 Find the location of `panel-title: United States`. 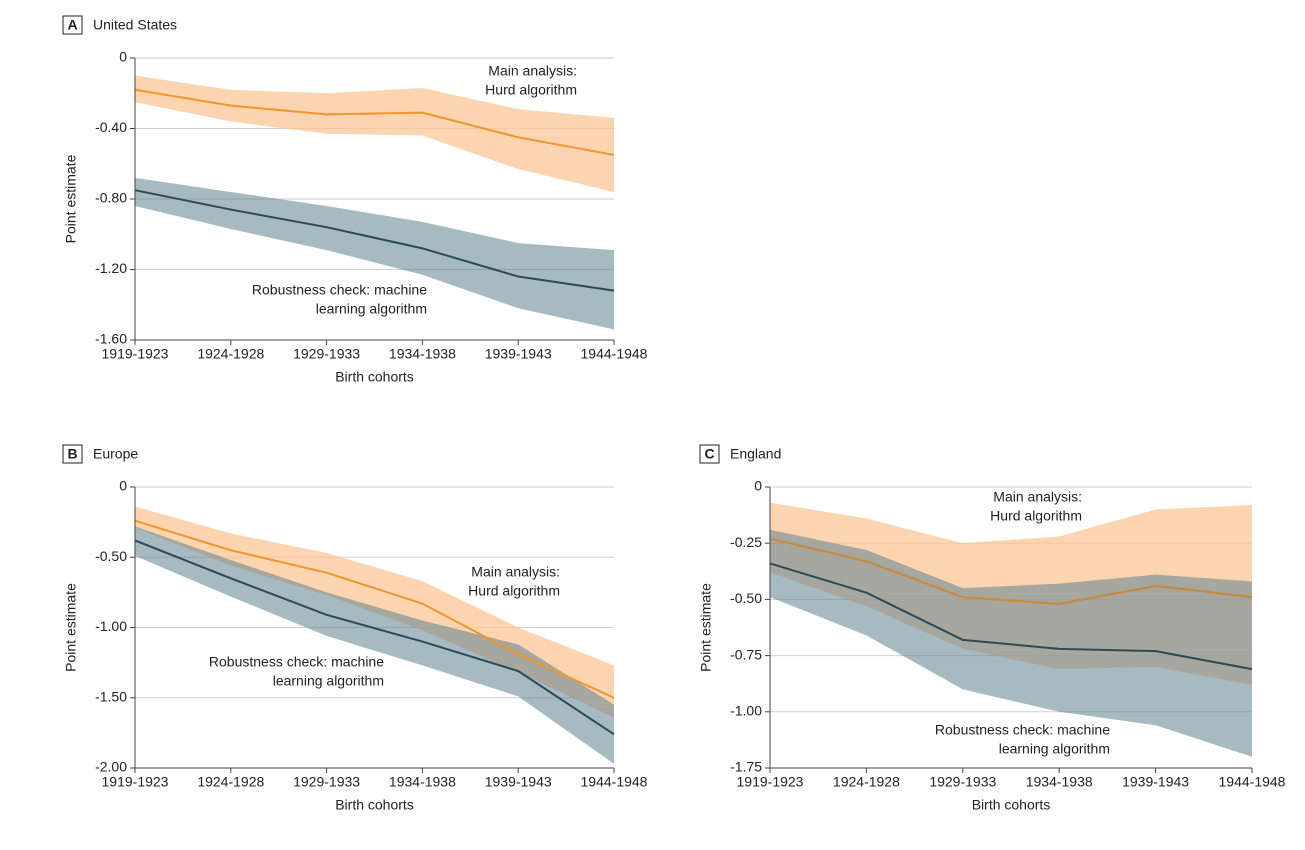

panel-title: United States is located at coordinates (135, 25).